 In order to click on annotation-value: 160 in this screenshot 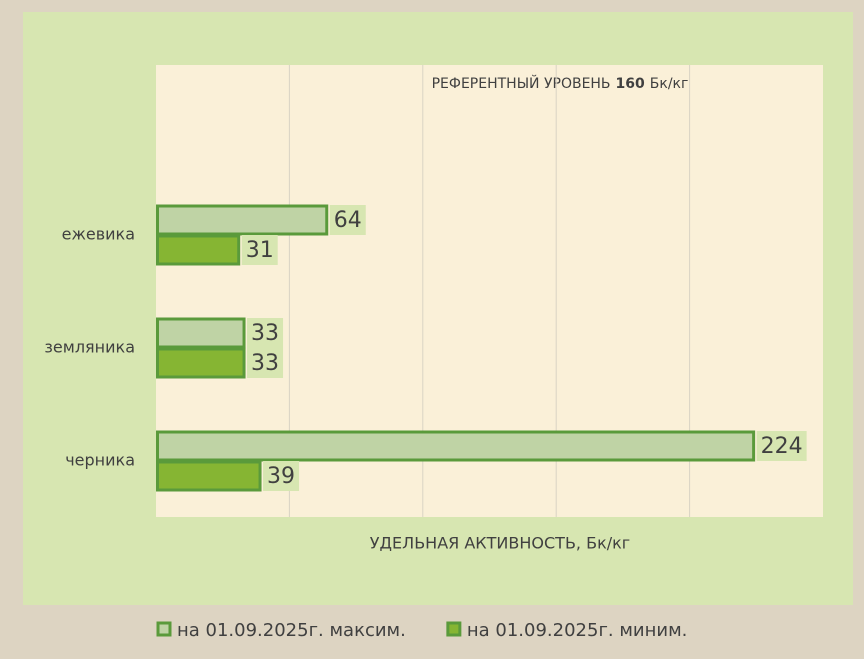, I will do `click(630, 84)`.